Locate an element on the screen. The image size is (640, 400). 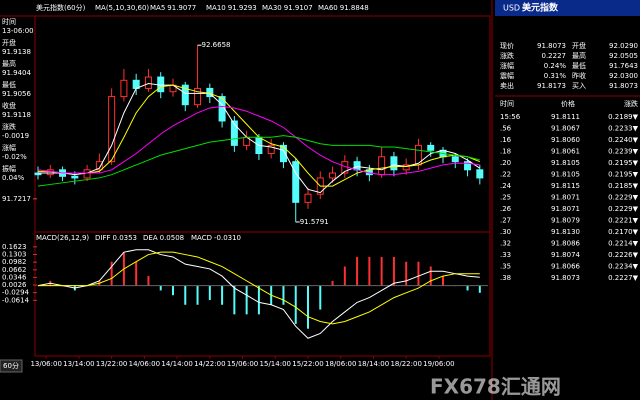
info-value: -0.02% is located at coordinates (14, 157).